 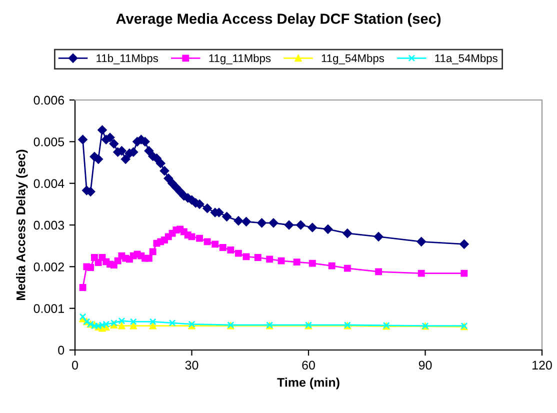 I want to click on chart-title: Average Media Access Delay DCF Station (sec), so click(x=278, y=20).